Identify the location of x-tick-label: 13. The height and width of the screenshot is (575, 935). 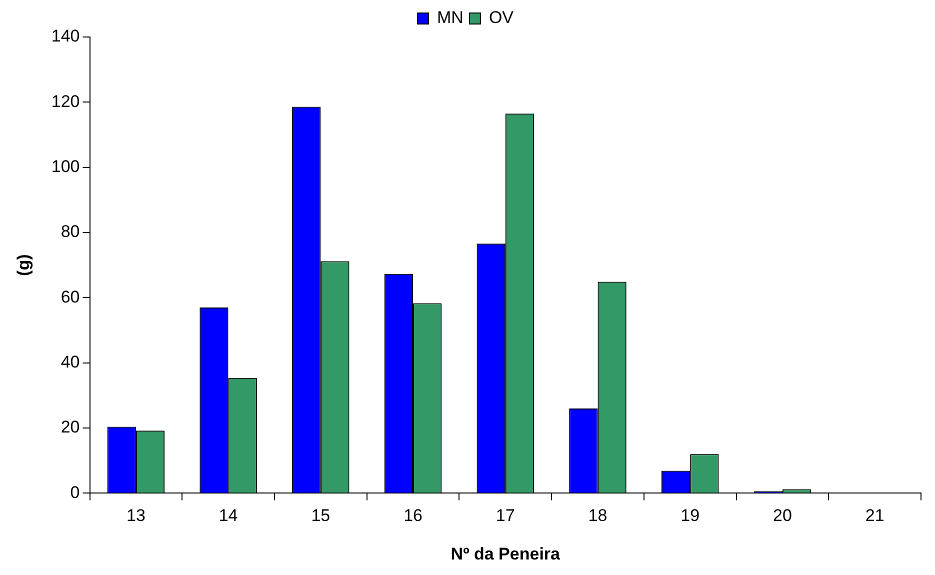
(136, 516).